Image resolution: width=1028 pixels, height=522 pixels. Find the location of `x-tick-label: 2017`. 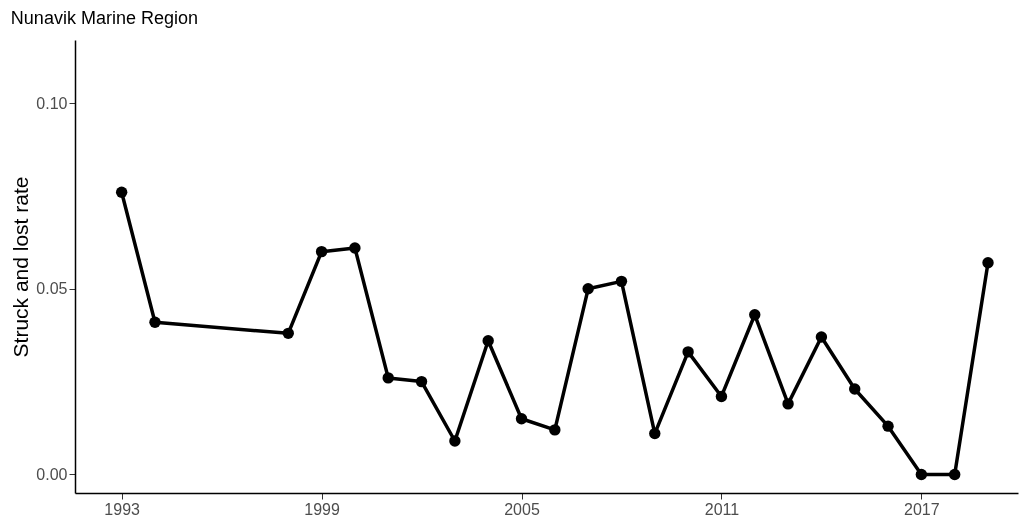

x-tick-label: 2017 is located at coordinates (922, 509).